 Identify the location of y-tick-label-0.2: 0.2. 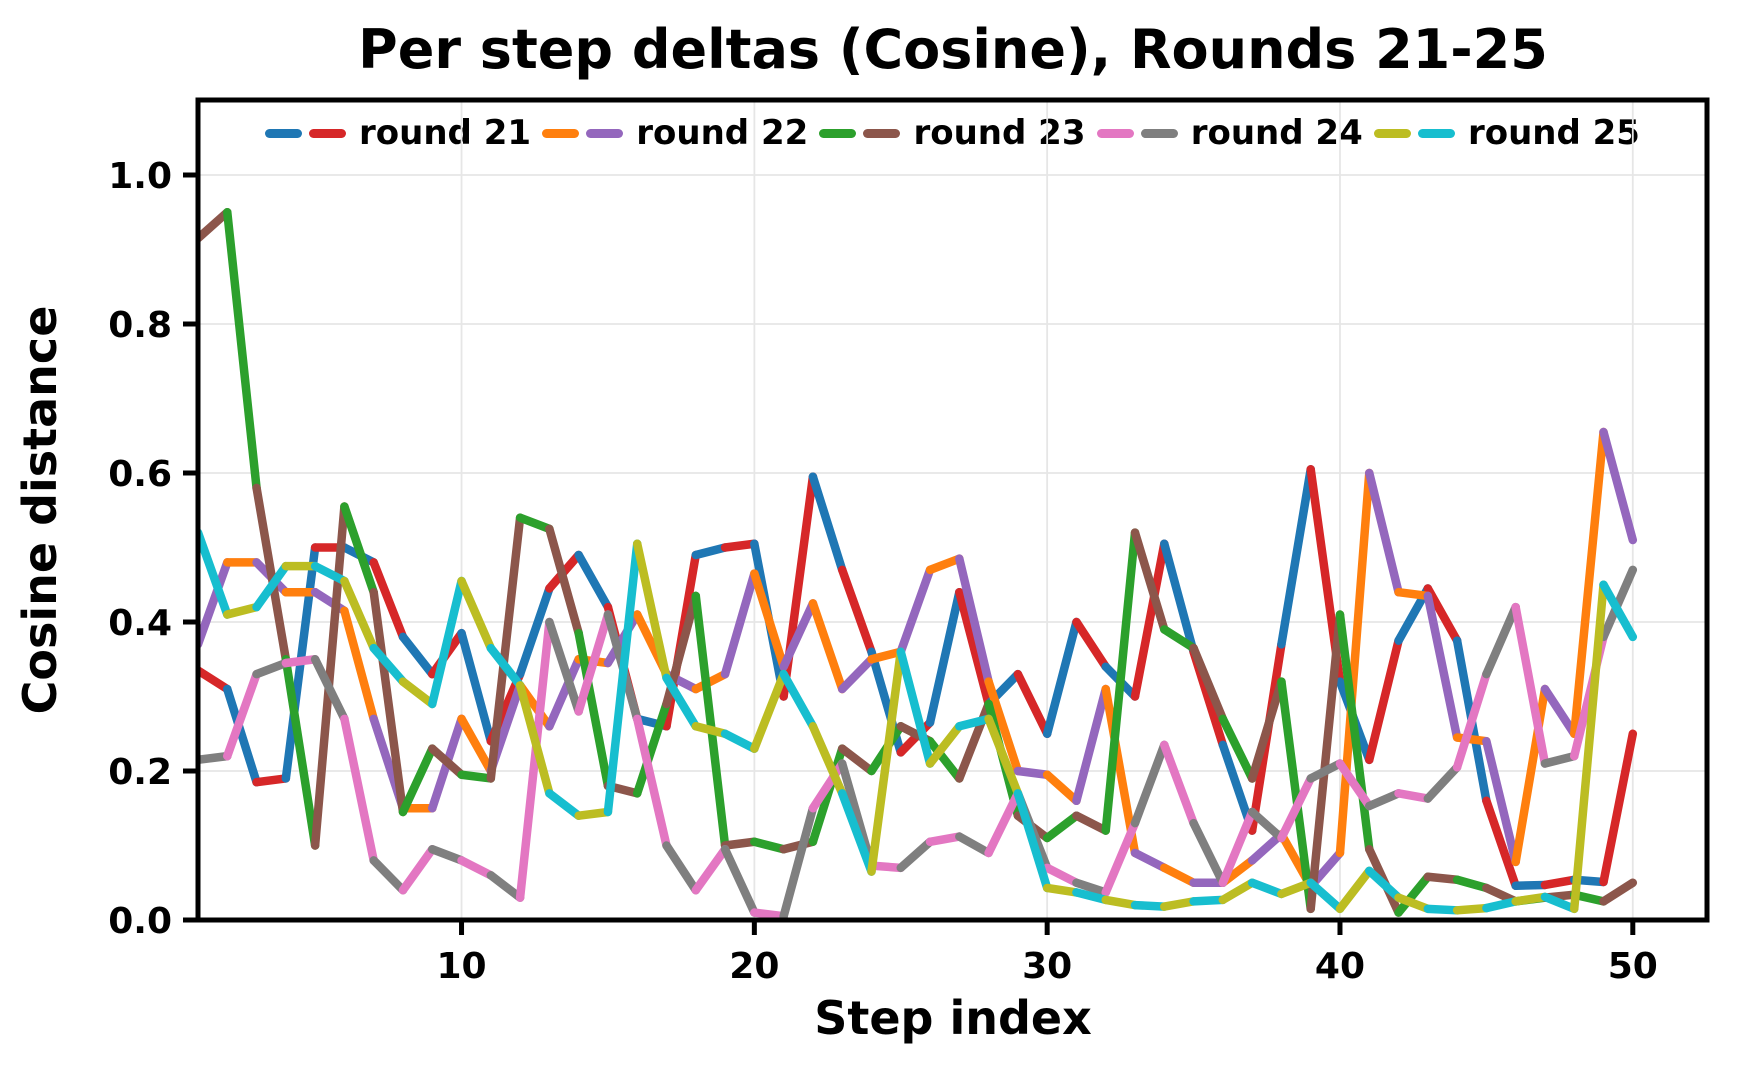
(140, 772).